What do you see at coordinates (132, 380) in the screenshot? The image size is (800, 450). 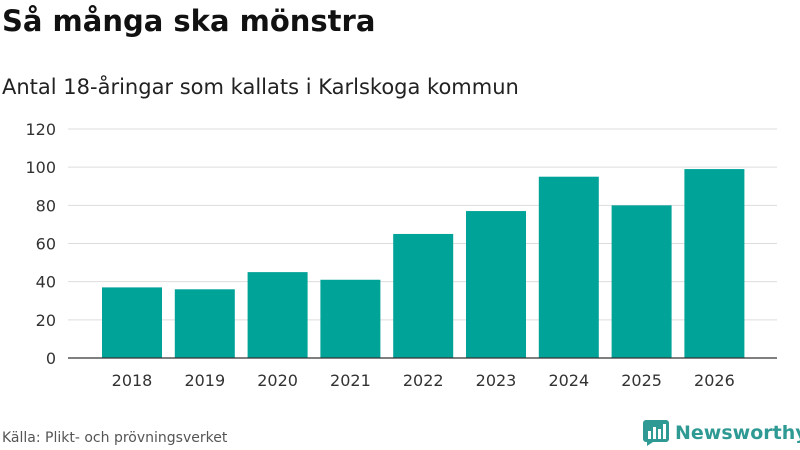 I see `x-tick-label: 2018` at bounding box center [132, 380].